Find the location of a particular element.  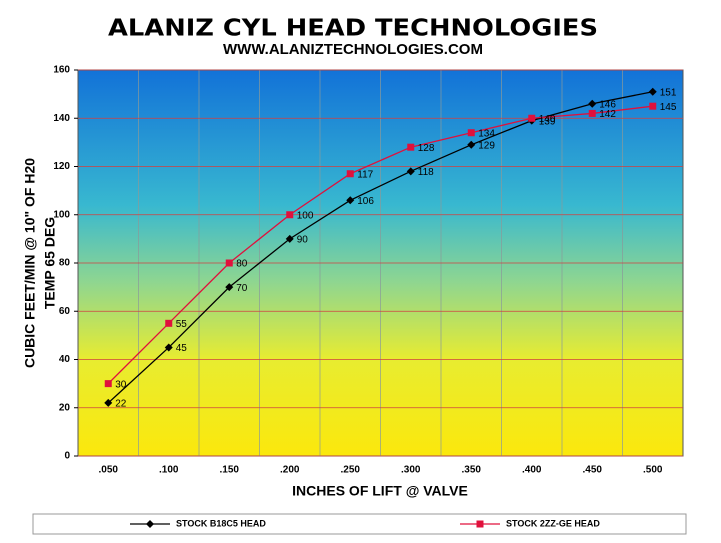

x-tick-label: .050 is located at coordinates (109, 470).